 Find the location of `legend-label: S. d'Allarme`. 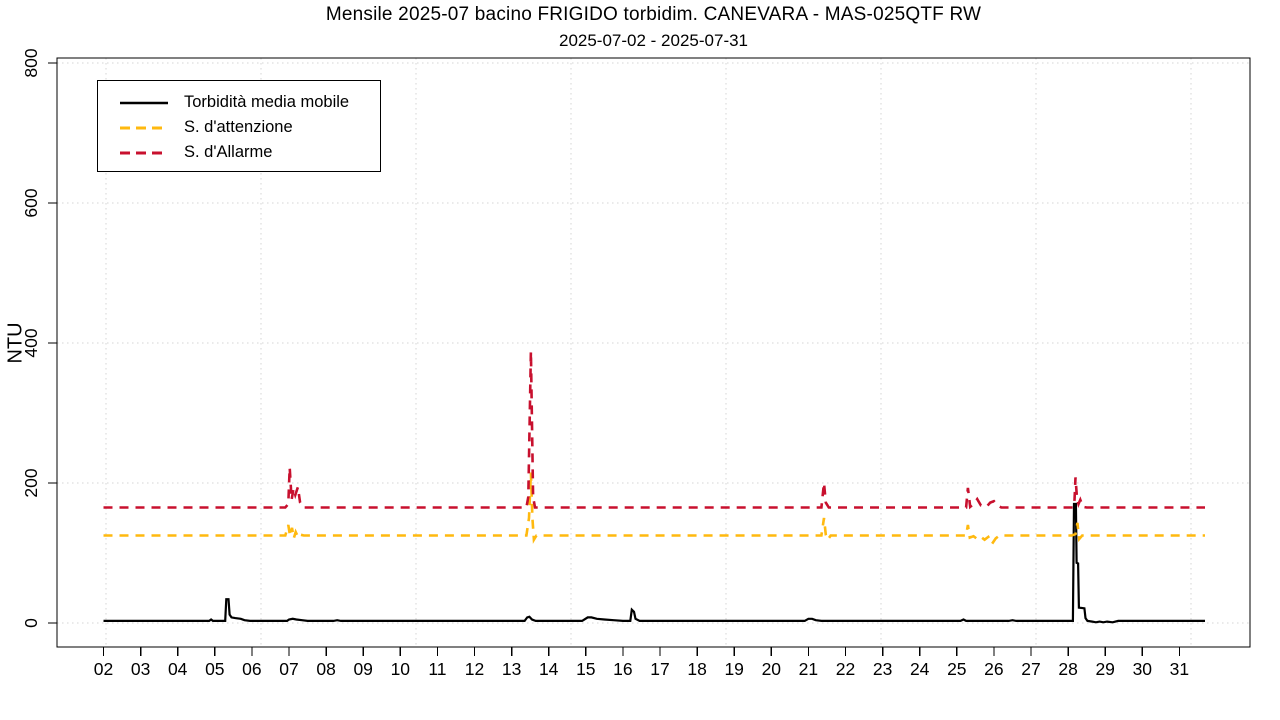

legend-label: S. d'Allarme is located at coordinates (228, 152).